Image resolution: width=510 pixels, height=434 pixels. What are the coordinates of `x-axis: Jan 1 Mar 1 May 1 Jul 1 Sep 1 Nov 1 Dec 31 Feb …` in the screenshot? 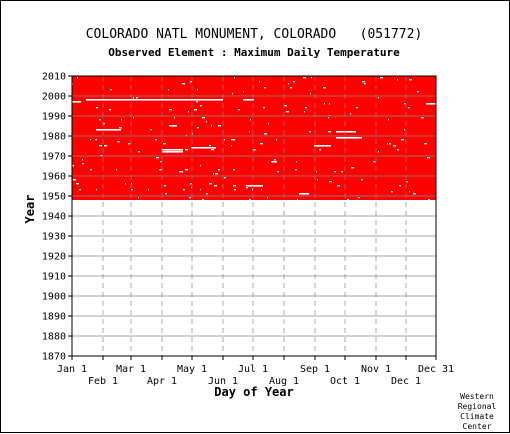 It's located at (255, 371).